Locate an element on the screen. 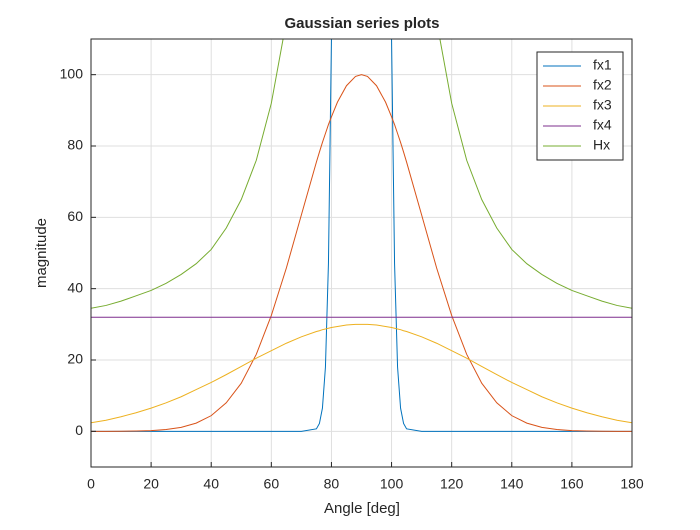  y-tick-label: 100 is located at coordinates (72, 73).